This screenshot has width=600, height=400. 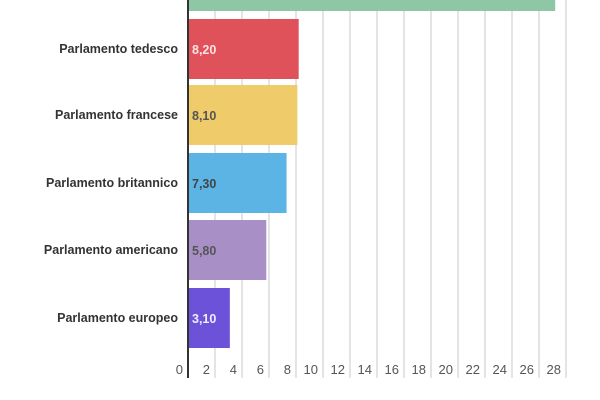 I want to click on x-tick-label: 26, so click(x=527, y=369).